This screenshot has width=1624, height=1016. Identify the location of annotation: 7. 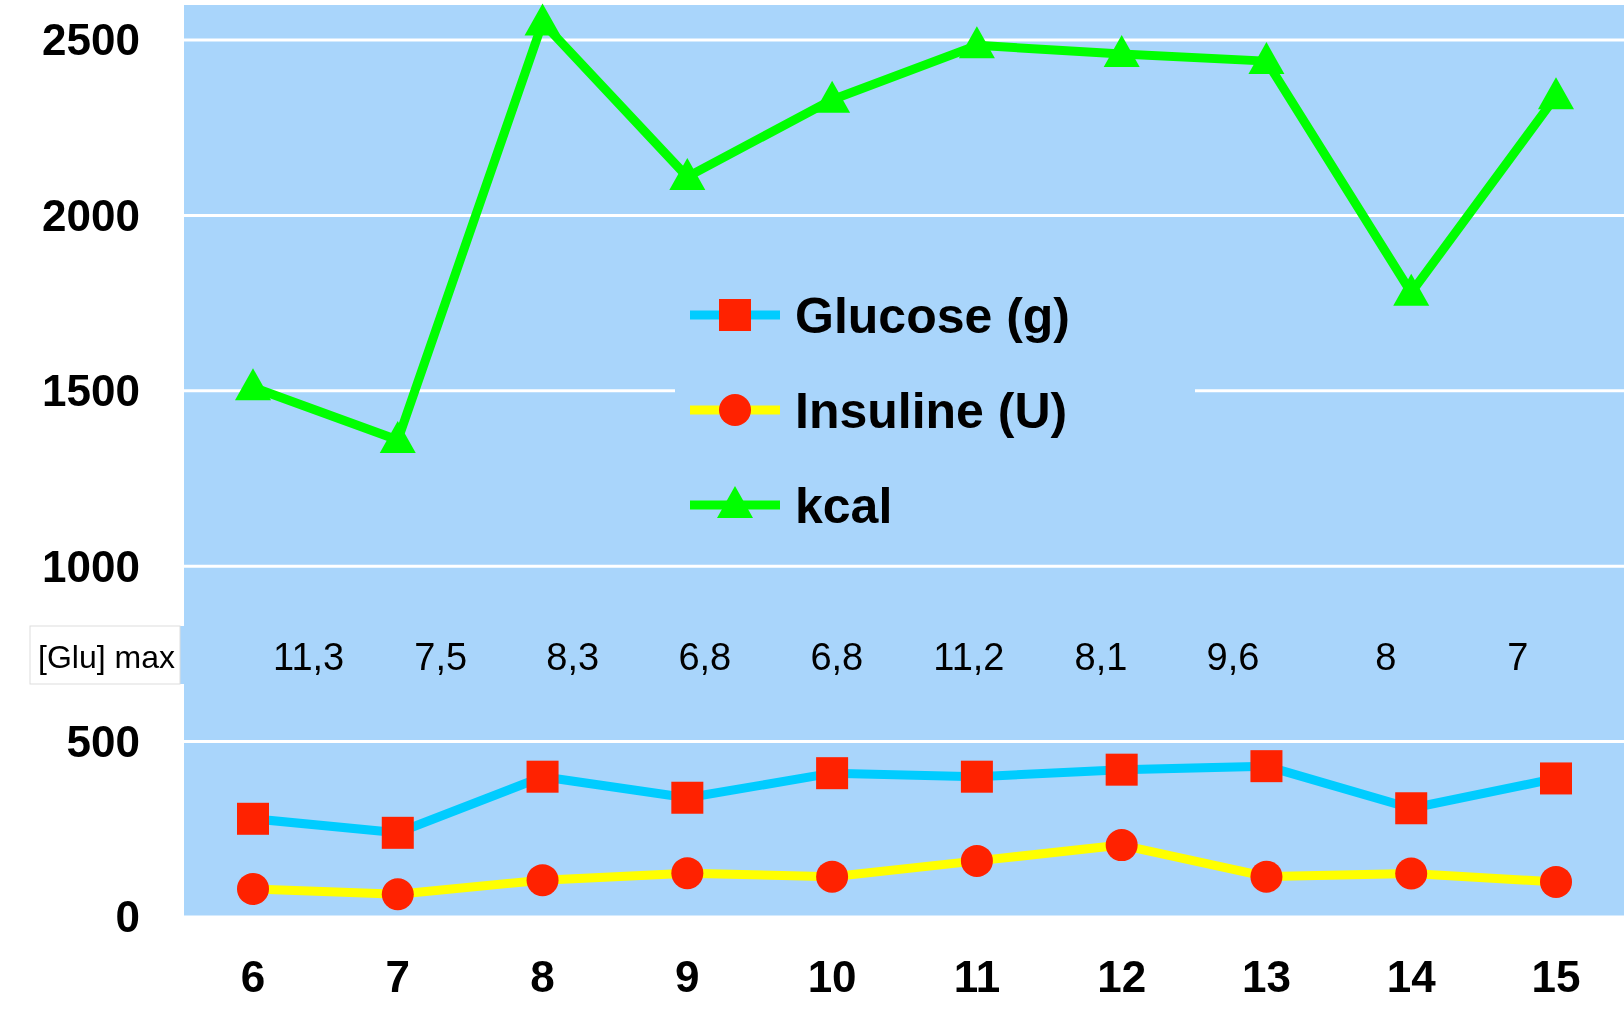
(1518, 657).